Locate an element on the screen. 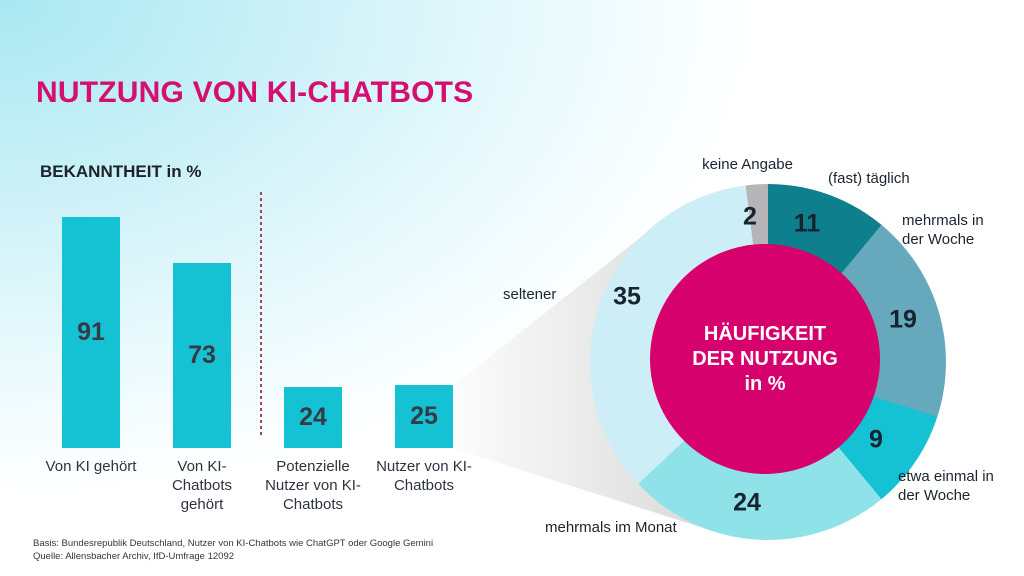 The width and height of the screenshot is (1024, 576). bar-label-von-ki-chatbots-gehoert: Von KI-Chatbots gehört is located at coordinates (202, 485).